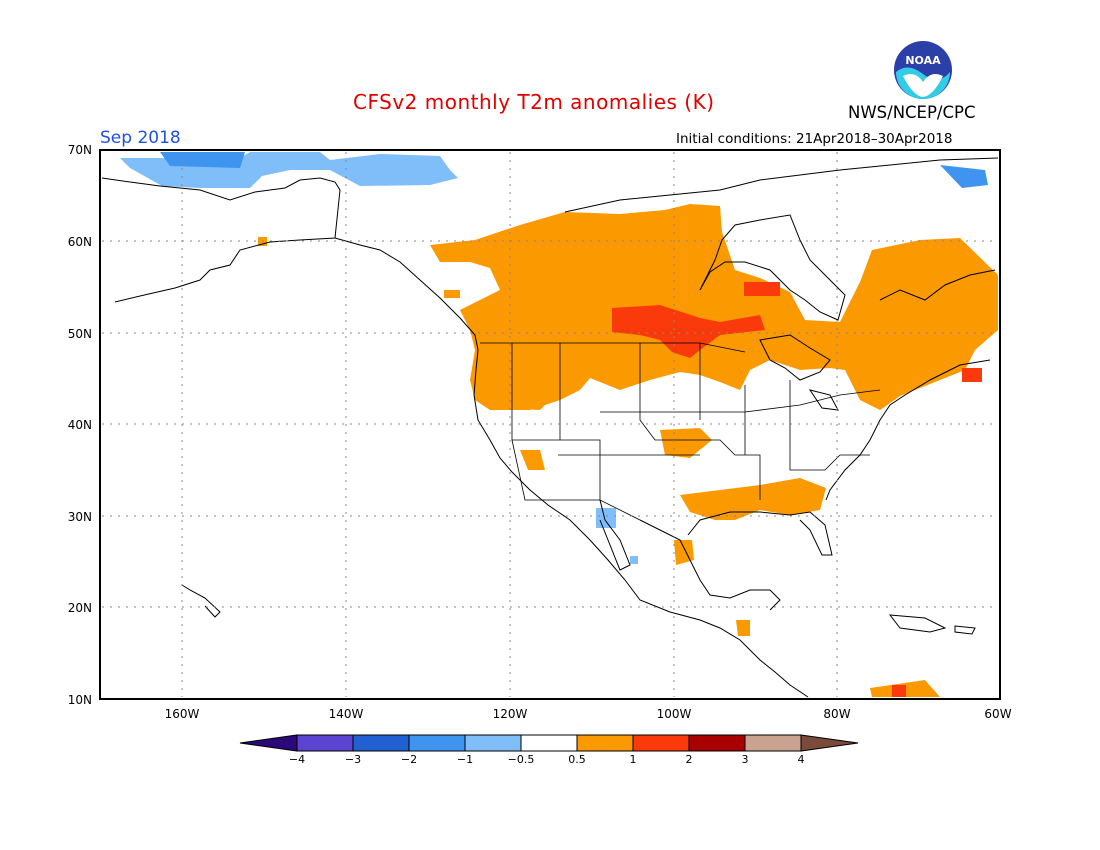 Image resolution: width=1100 pixels, height=850 pixels. I want to click on colorbar-label-m05: −0.5, so click(521, 759).